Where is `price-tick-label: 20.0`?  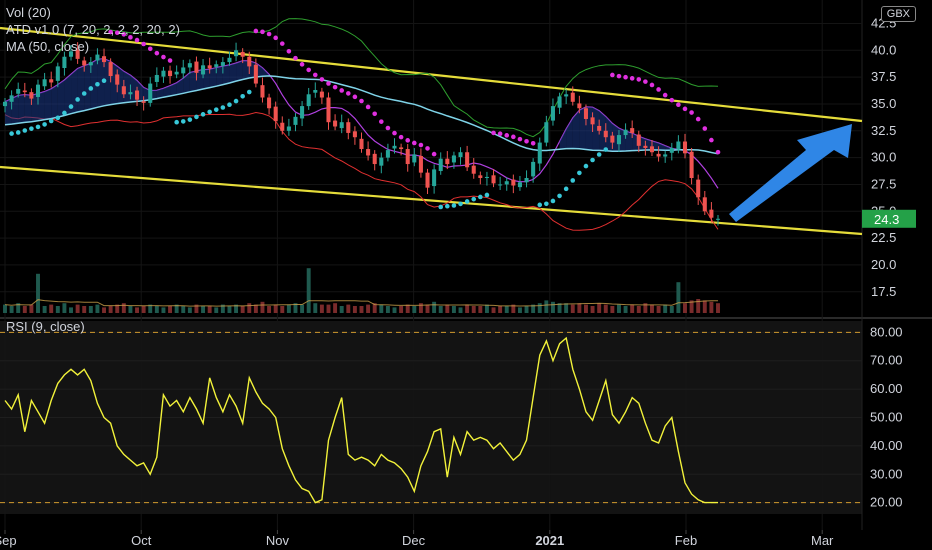
price-tick-label: 20.0 is located at coordinates (883, 264).